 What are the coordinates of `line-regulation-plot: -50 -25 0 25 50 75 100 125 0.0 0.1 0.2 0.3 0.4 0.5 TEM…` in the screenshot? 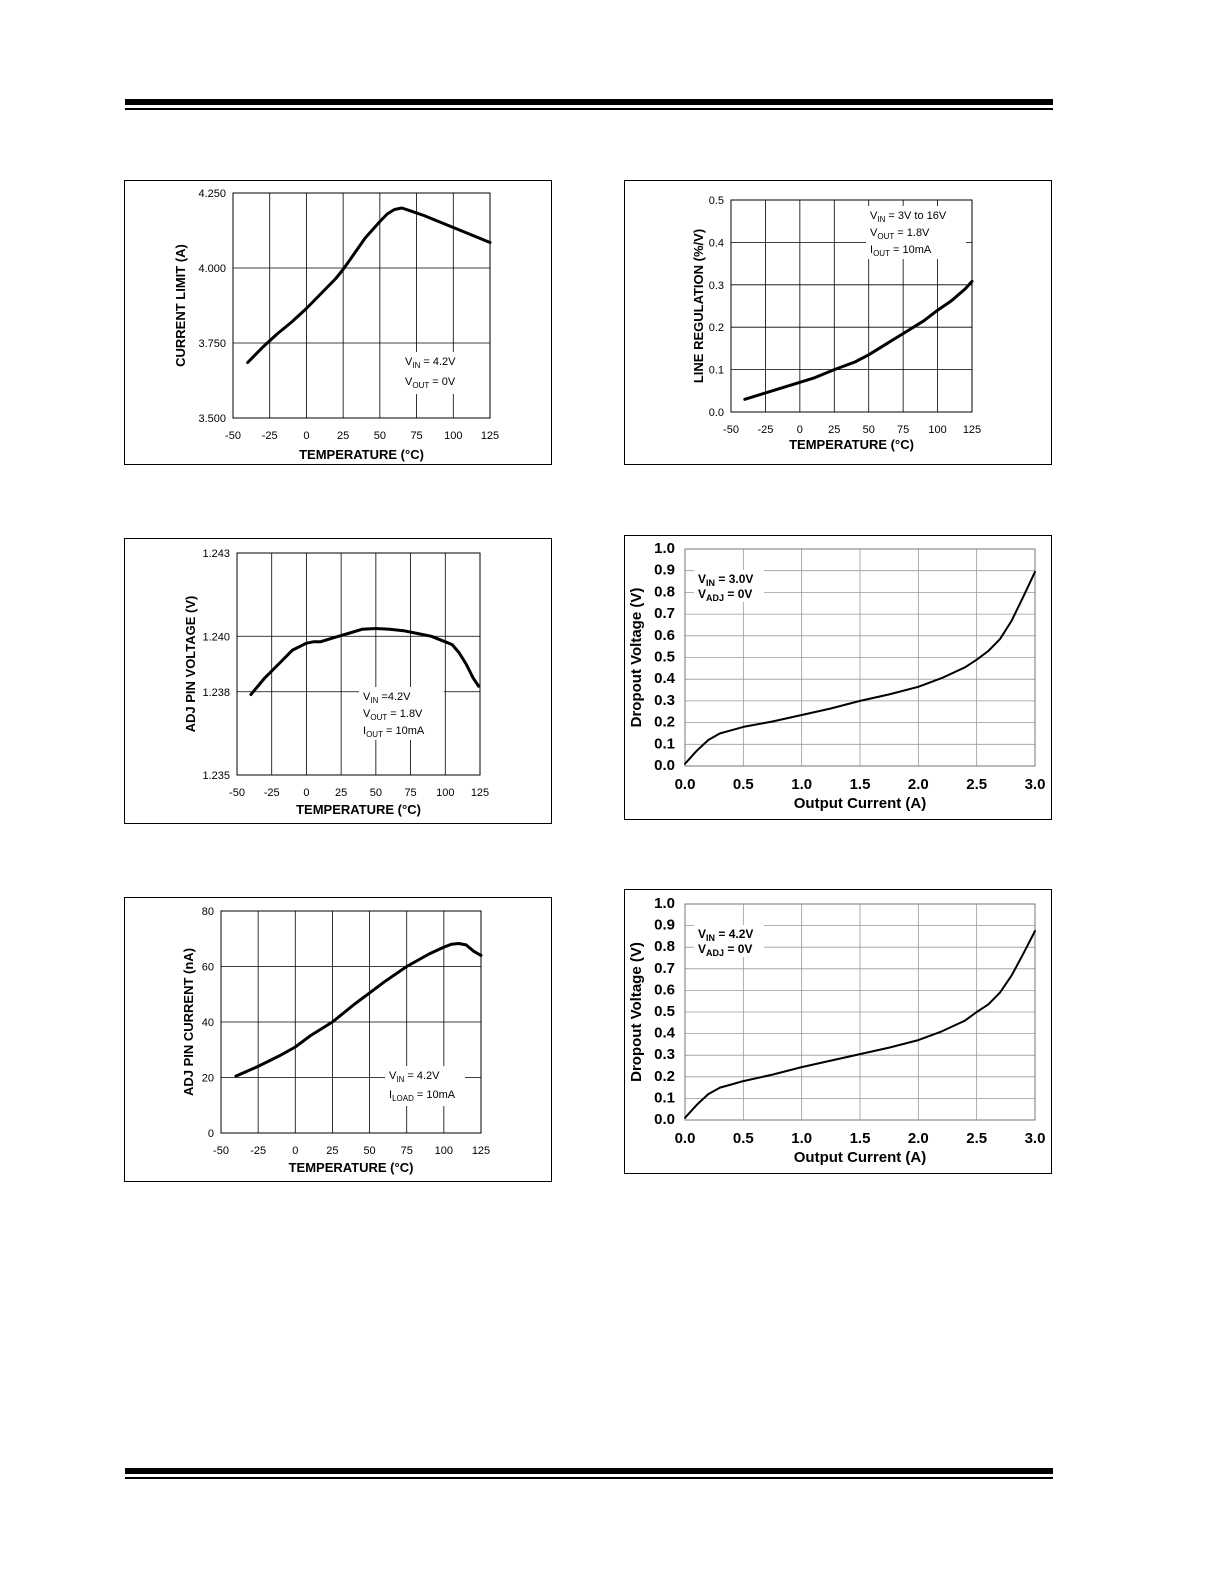 It's located at (836, 323).